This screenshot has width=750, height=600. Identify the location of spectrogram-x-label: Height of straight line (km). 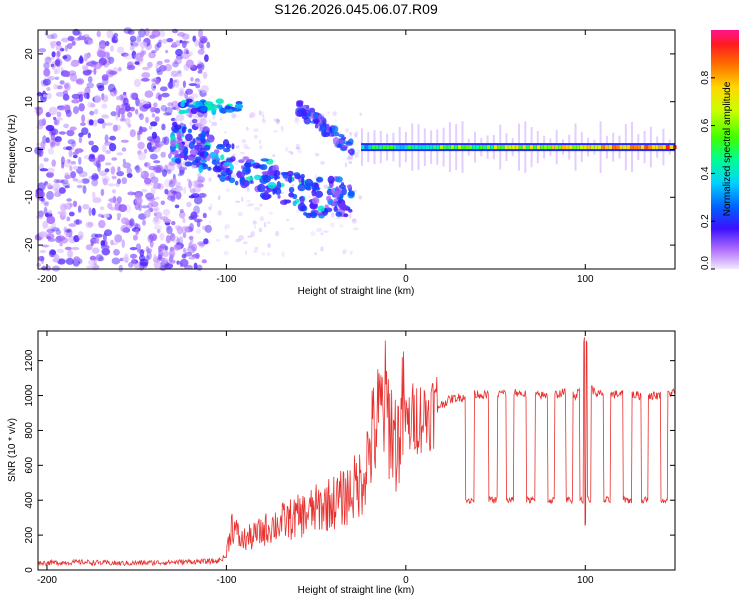
(356, 291).